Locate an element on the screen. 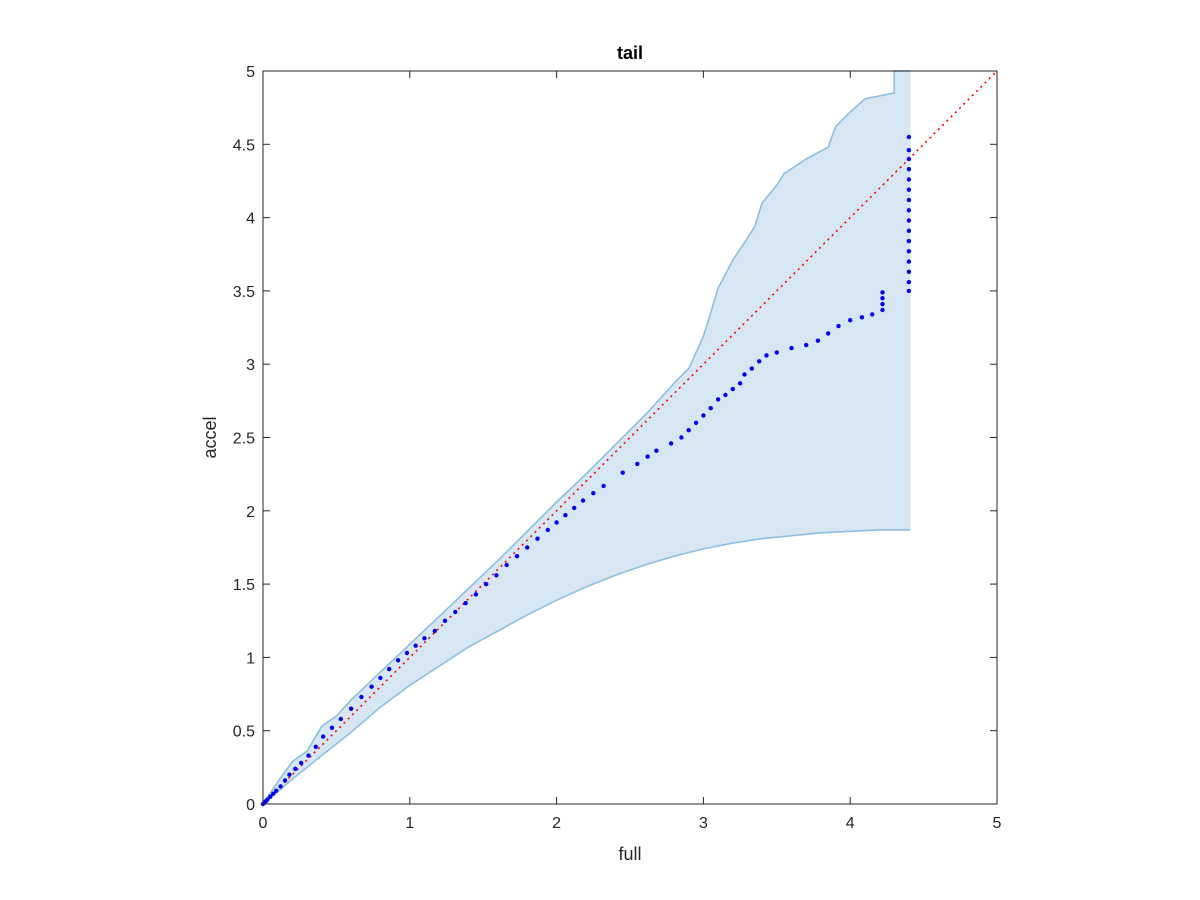  x-tick-label: 0 is located at coordinates (263, 823).